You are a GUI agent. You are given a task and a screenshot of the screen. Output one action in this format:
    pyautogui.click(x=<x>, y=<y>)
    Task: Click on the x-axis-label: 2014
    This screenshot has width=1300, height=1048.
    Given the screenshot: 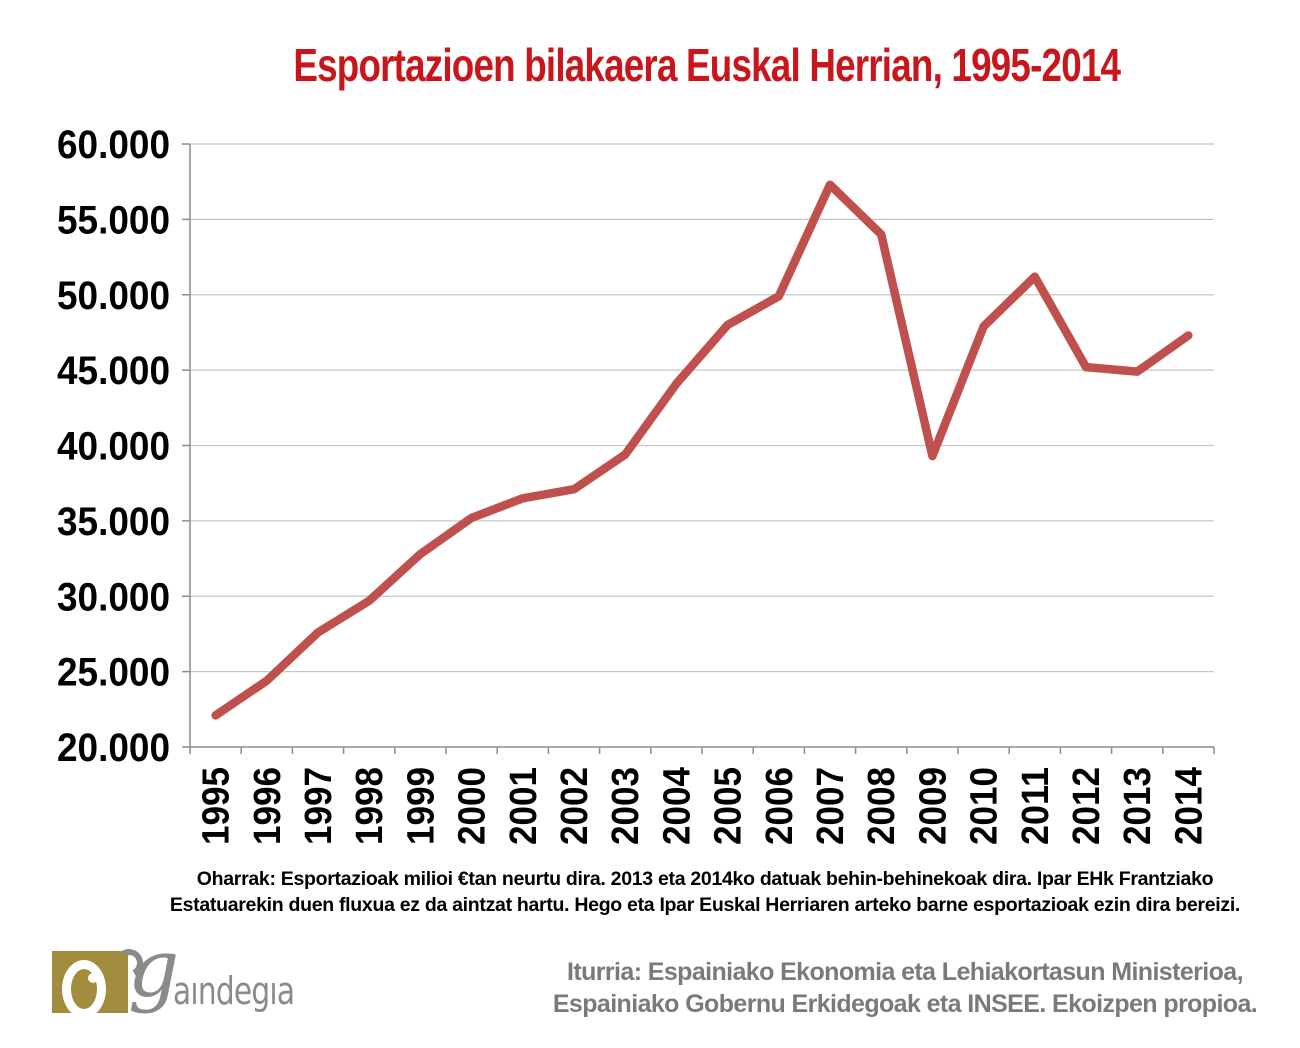 What is the action you would take?
    pyautogui.click(x=1189, y=806)
    